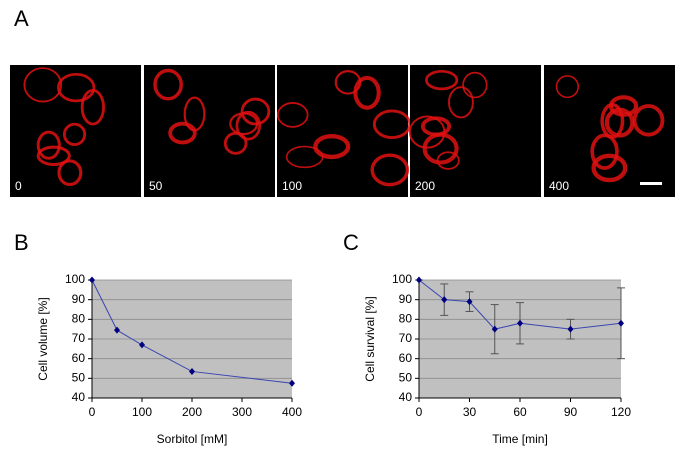 This screenshot has height=458, width=685. What do you see at coordinates (651, 183) in the screenshot?
I see `scale-bar` at bounding box center [651, 183].